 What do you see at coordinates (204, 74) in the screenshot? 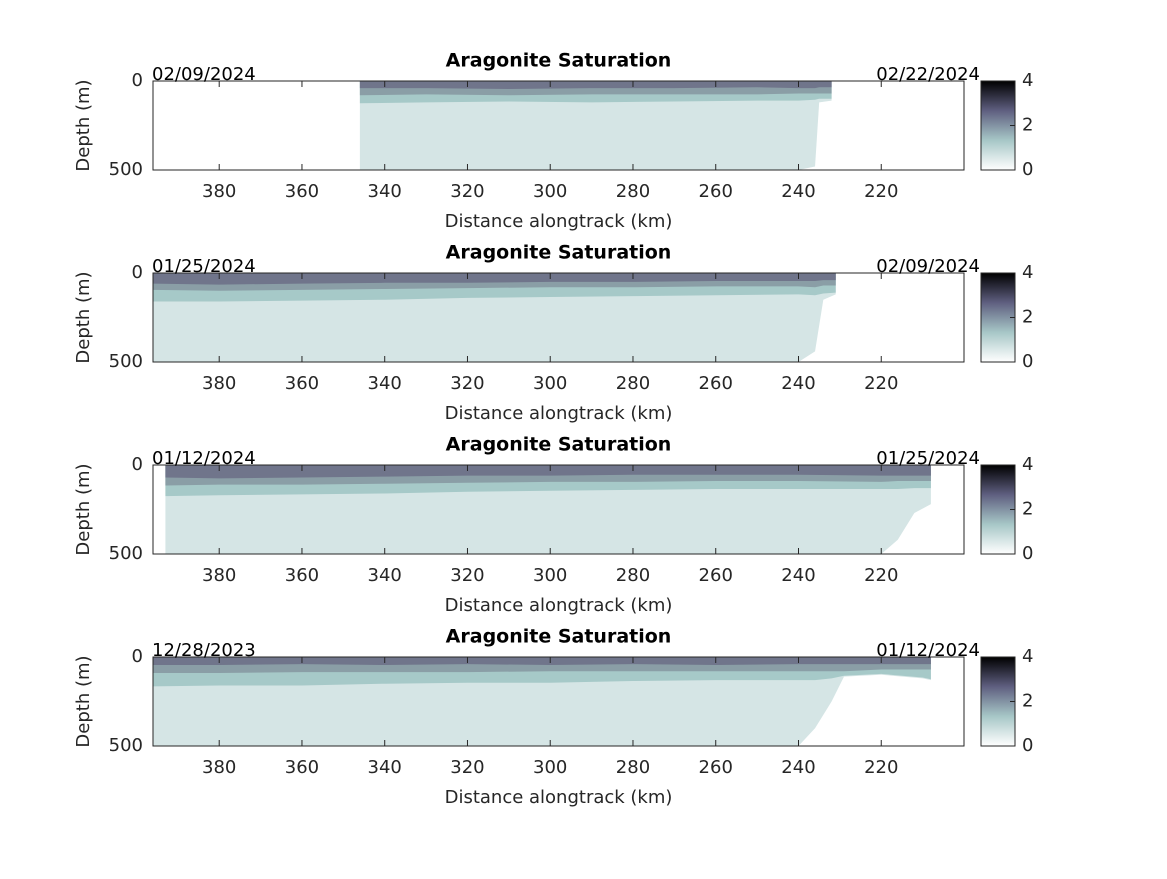
I see `start-date: 02/09/2024` at bounding box center [204, 74].